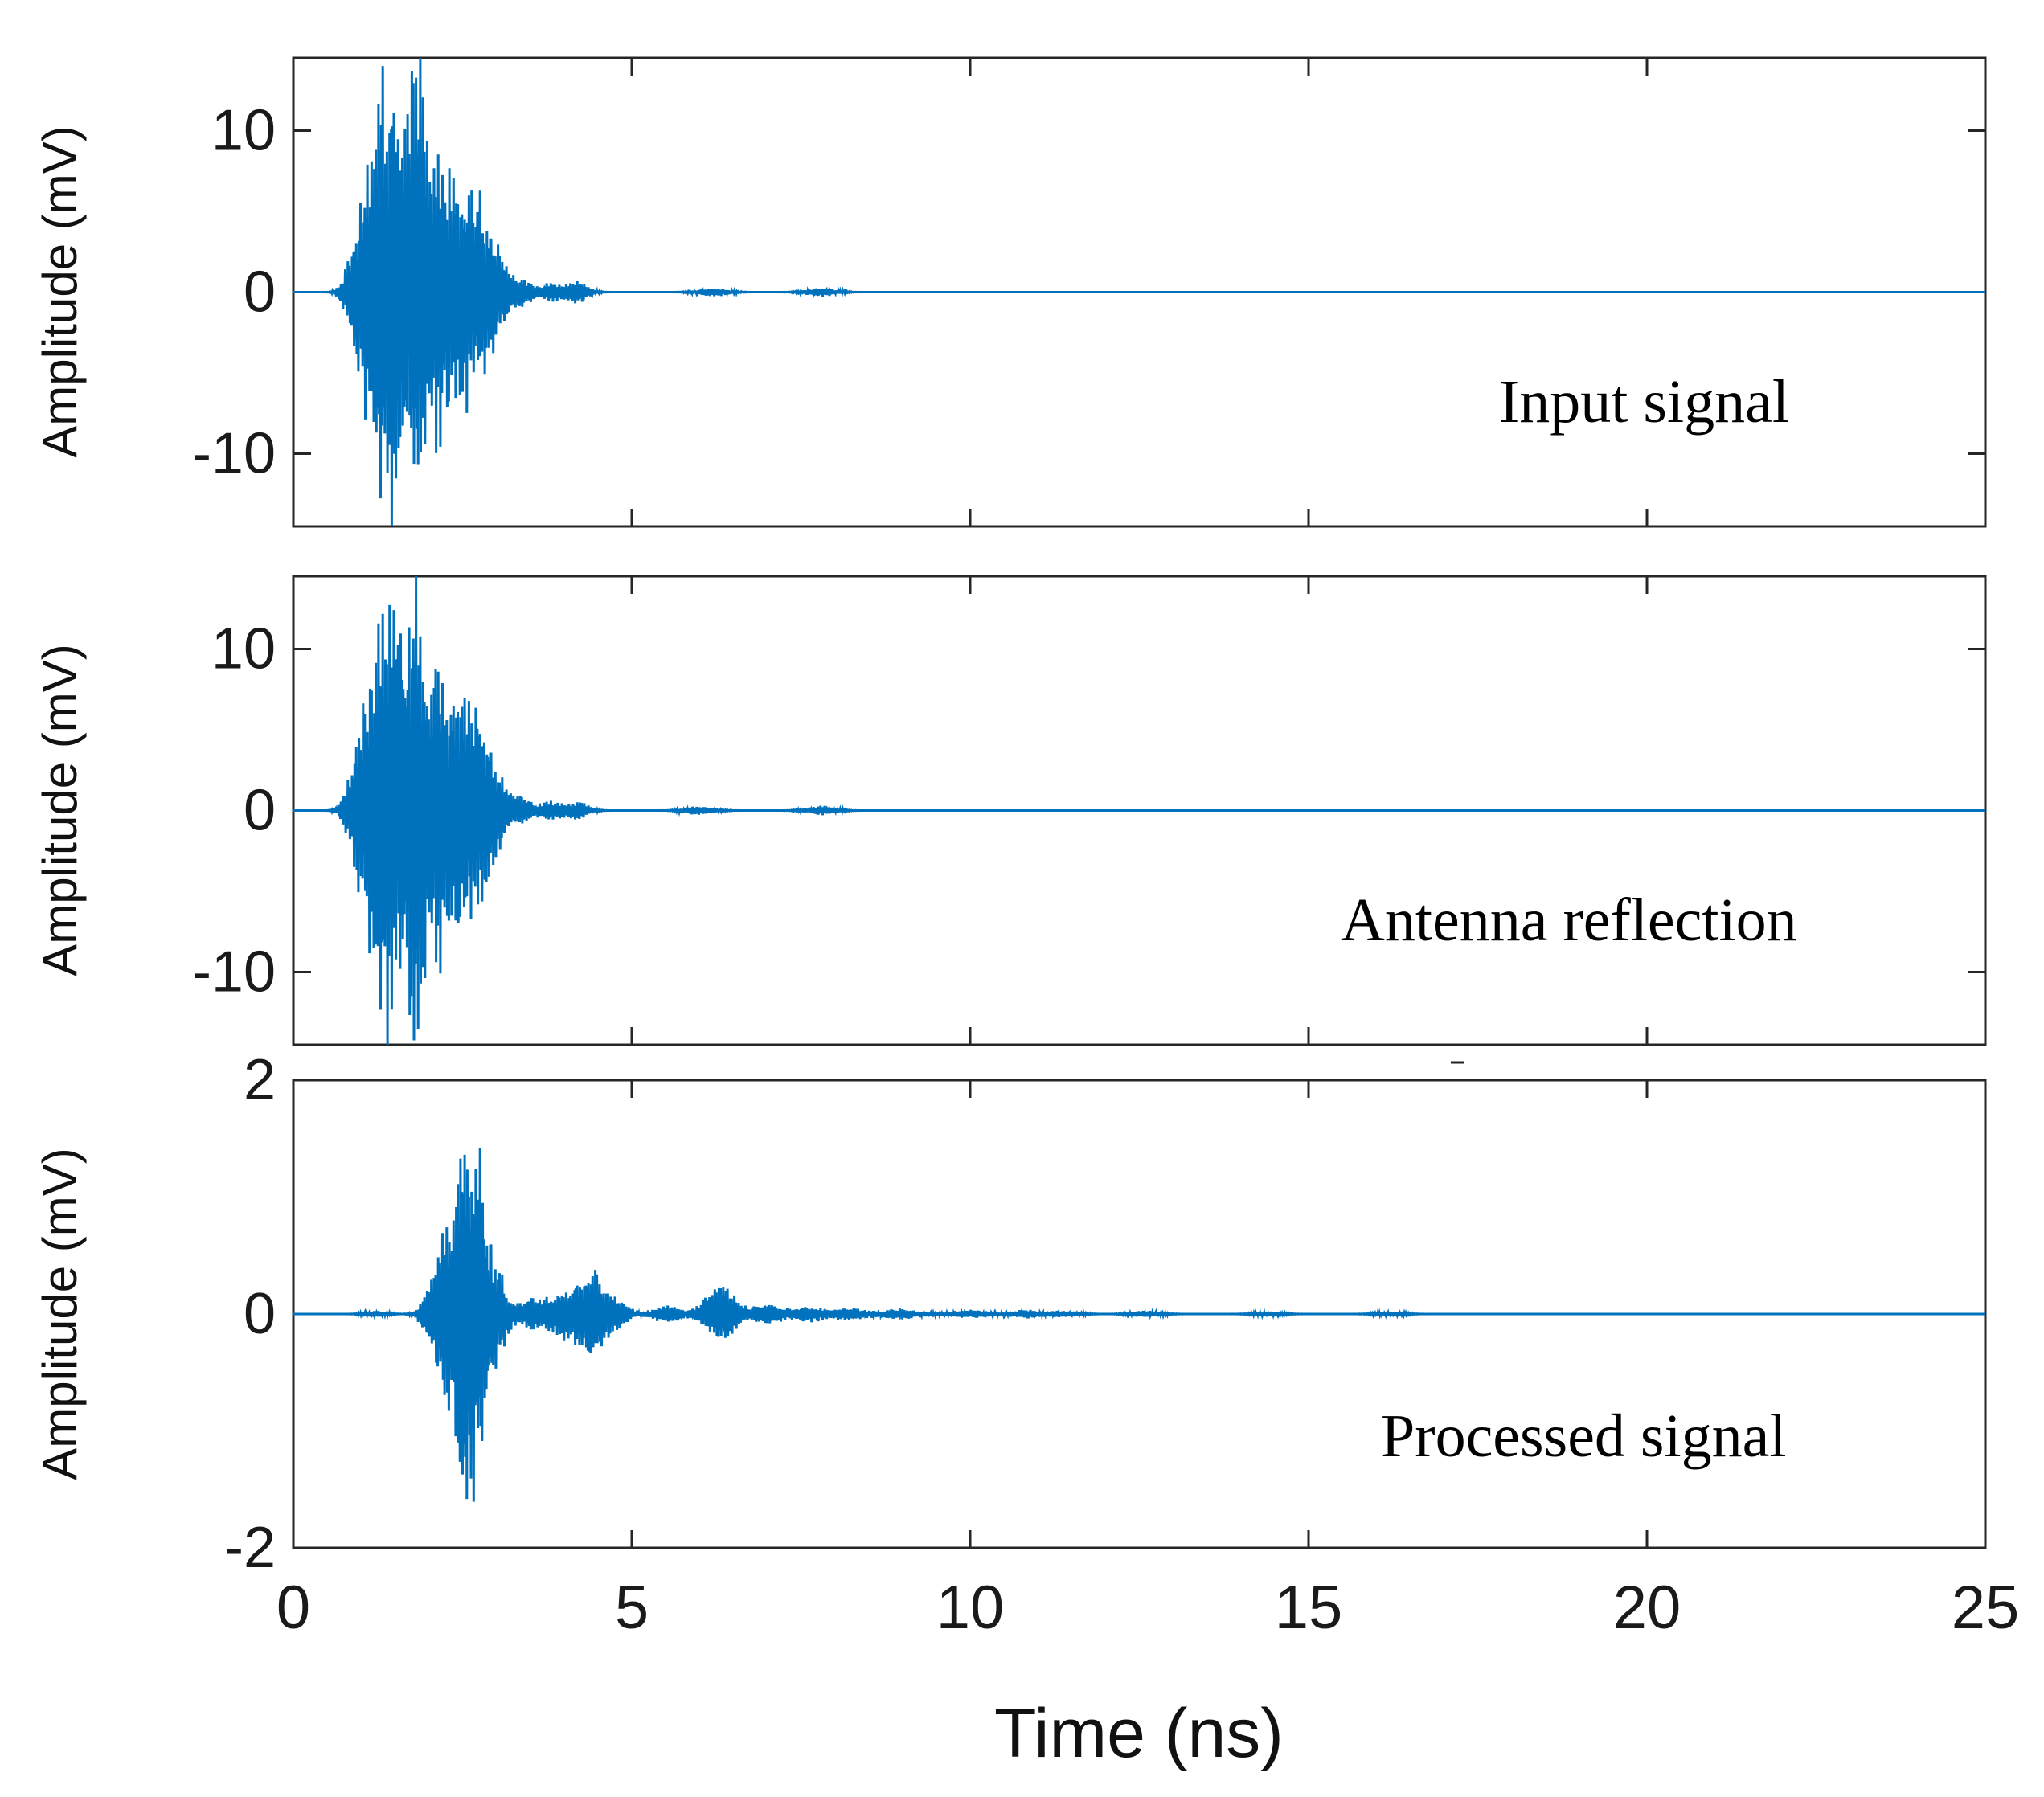  Describe the element at coordinates (1647, 1608) in the screenshot. I see `x-tick-label: 20` at that location.